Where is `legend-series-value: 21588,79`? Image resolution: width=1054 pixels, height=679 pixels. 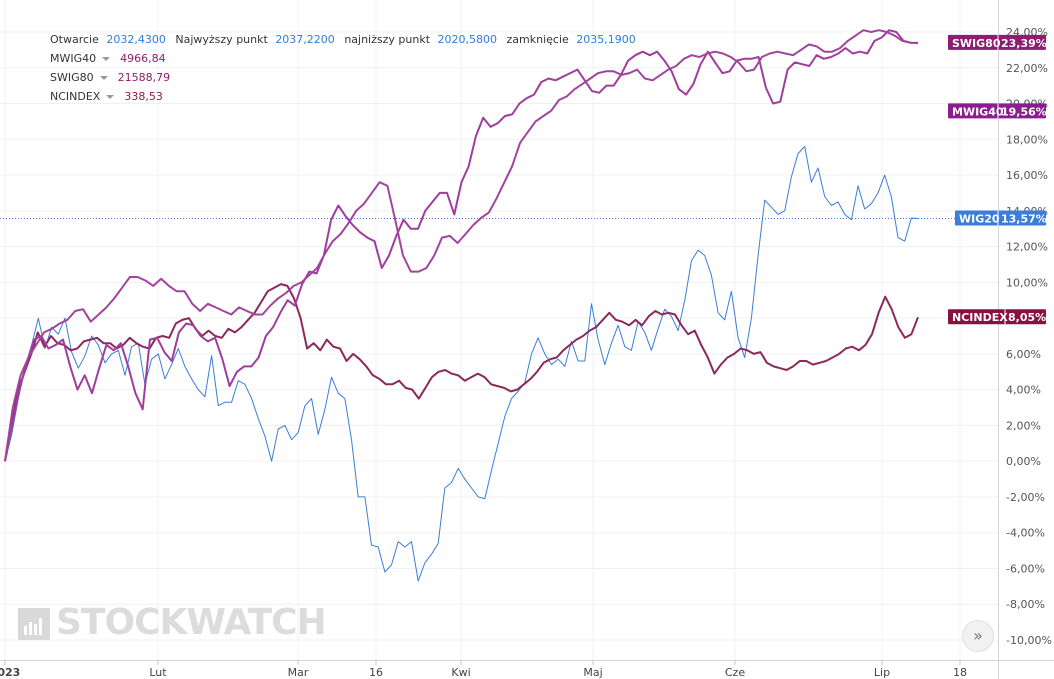
legend-series-value: 21588,79 is located at coordinates (144, 77).